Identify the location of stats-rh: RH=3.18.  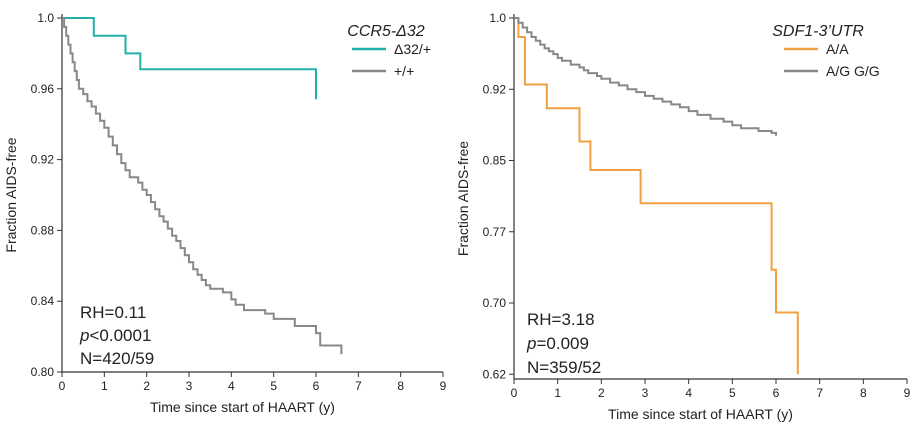
(561, 319).